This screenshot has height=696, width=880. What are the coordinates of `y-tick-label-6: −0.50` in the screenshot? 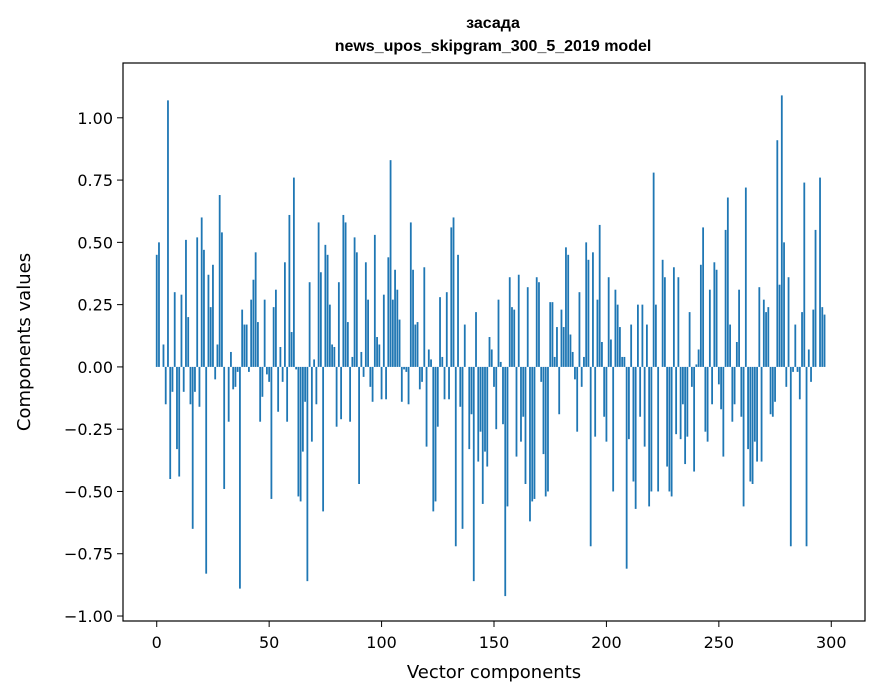 It's located at (88, 491).